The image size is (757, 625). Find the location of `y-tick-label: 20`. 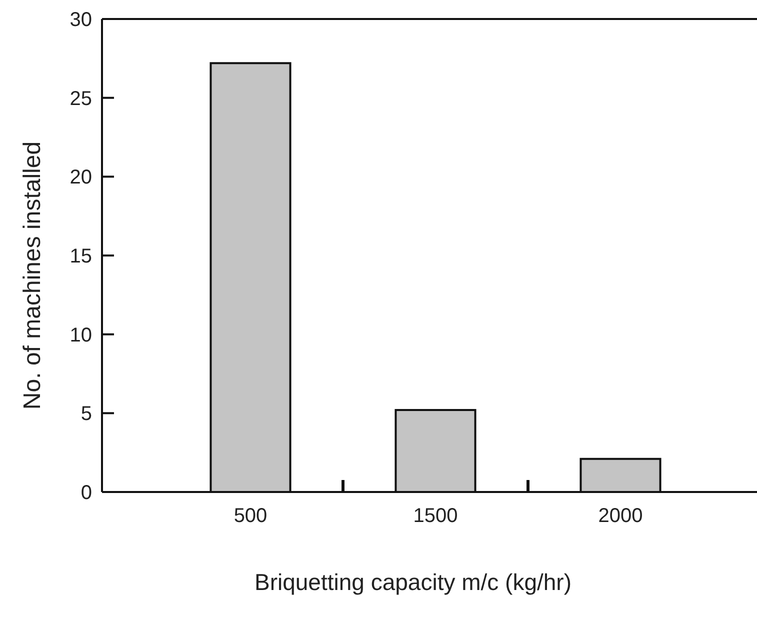

y-tick-label: 20 is located at coordinates (81, 177).